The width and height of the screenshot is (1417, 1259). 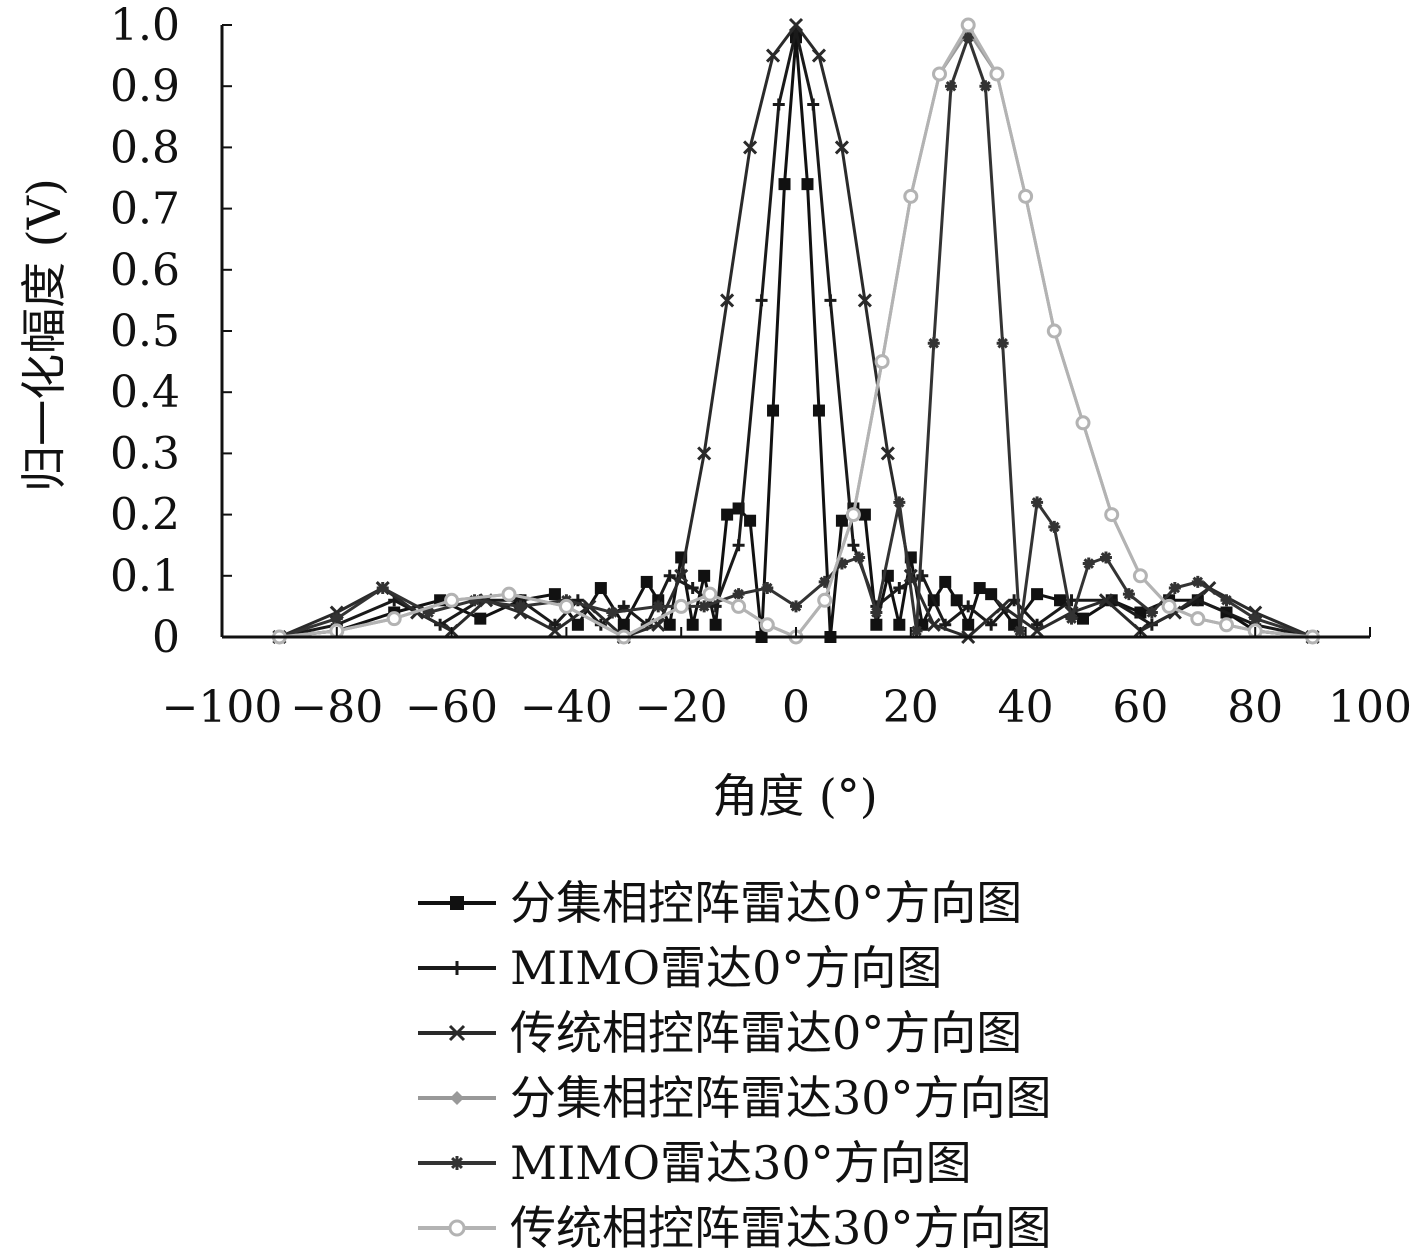 I want to click on x-tick-label: −40, so click(x=566, y=707).